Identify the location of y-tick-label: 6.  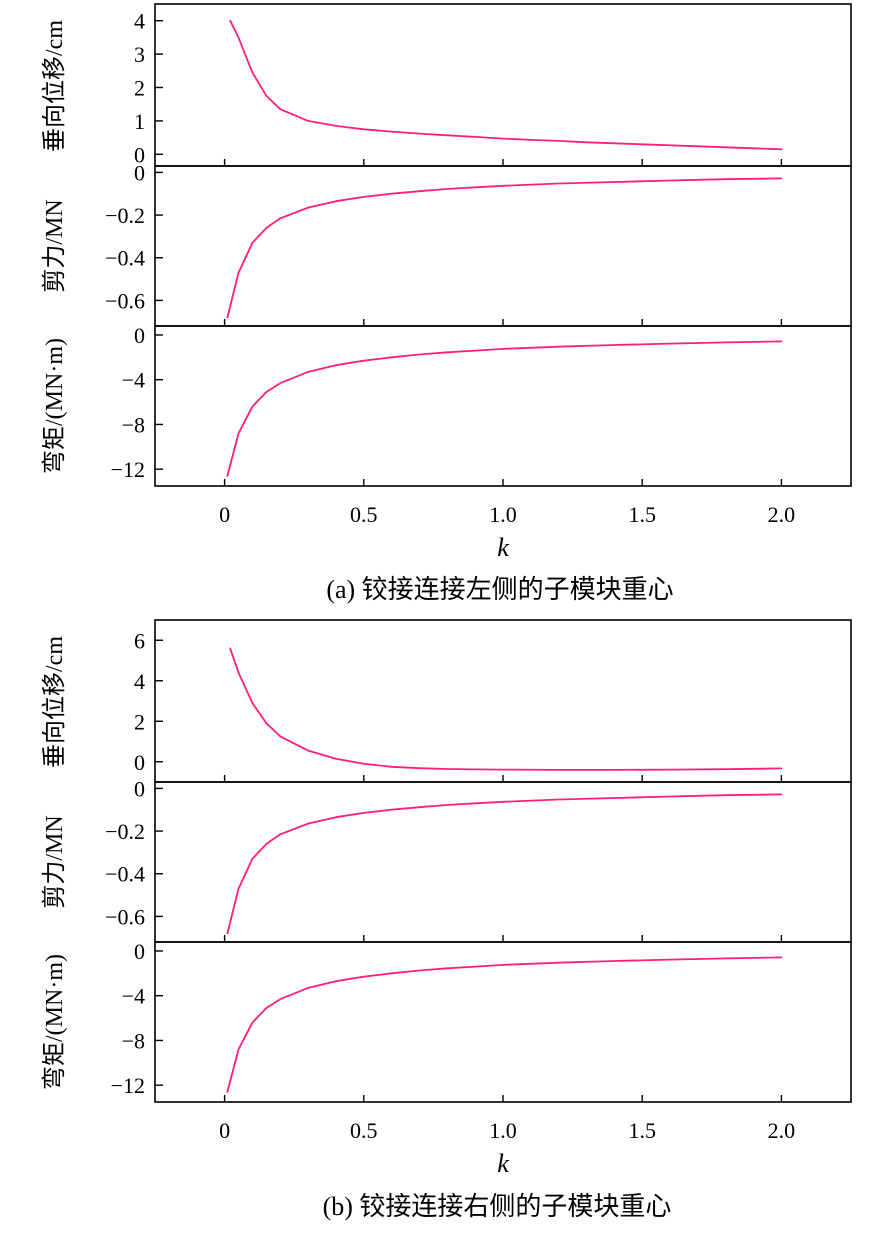
(139, 640).